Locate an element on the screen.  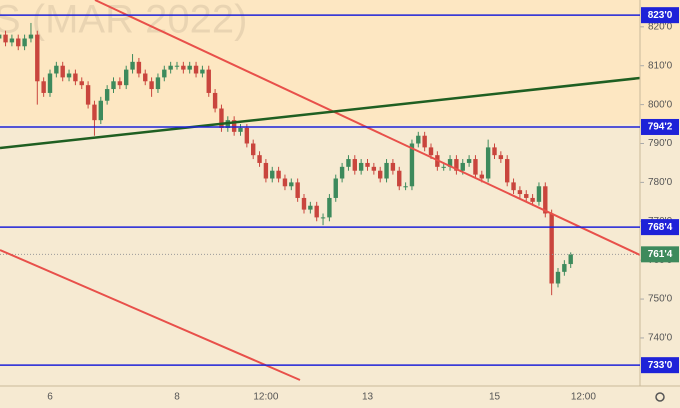
level-label: 768'4 is located at coordinates (660, 227).